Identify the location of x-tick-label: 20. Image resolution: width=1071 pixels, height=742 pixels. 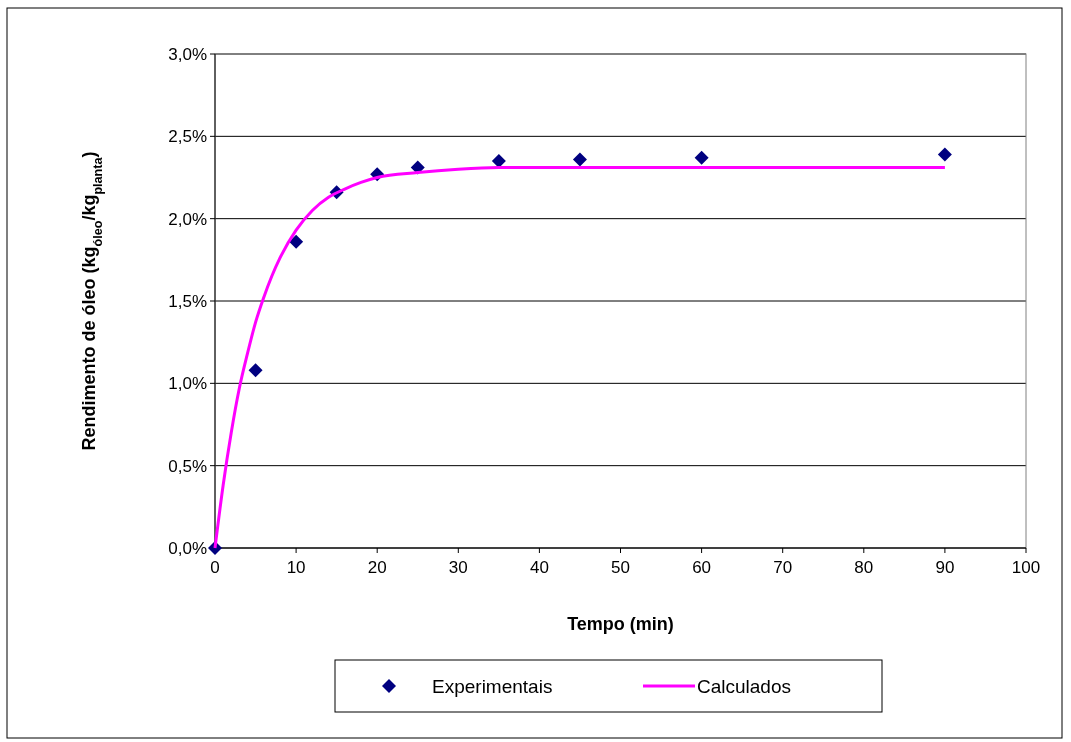
(377, 567).